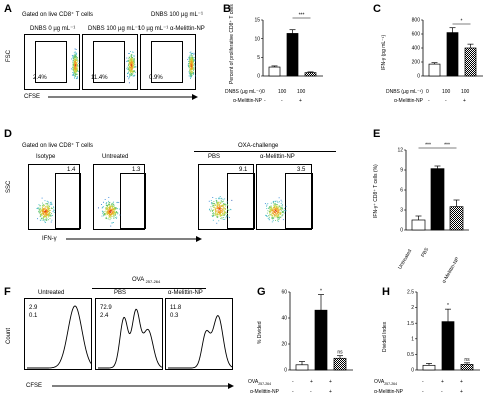  I want to click on panel-f-group-bar, so click(149, 288).